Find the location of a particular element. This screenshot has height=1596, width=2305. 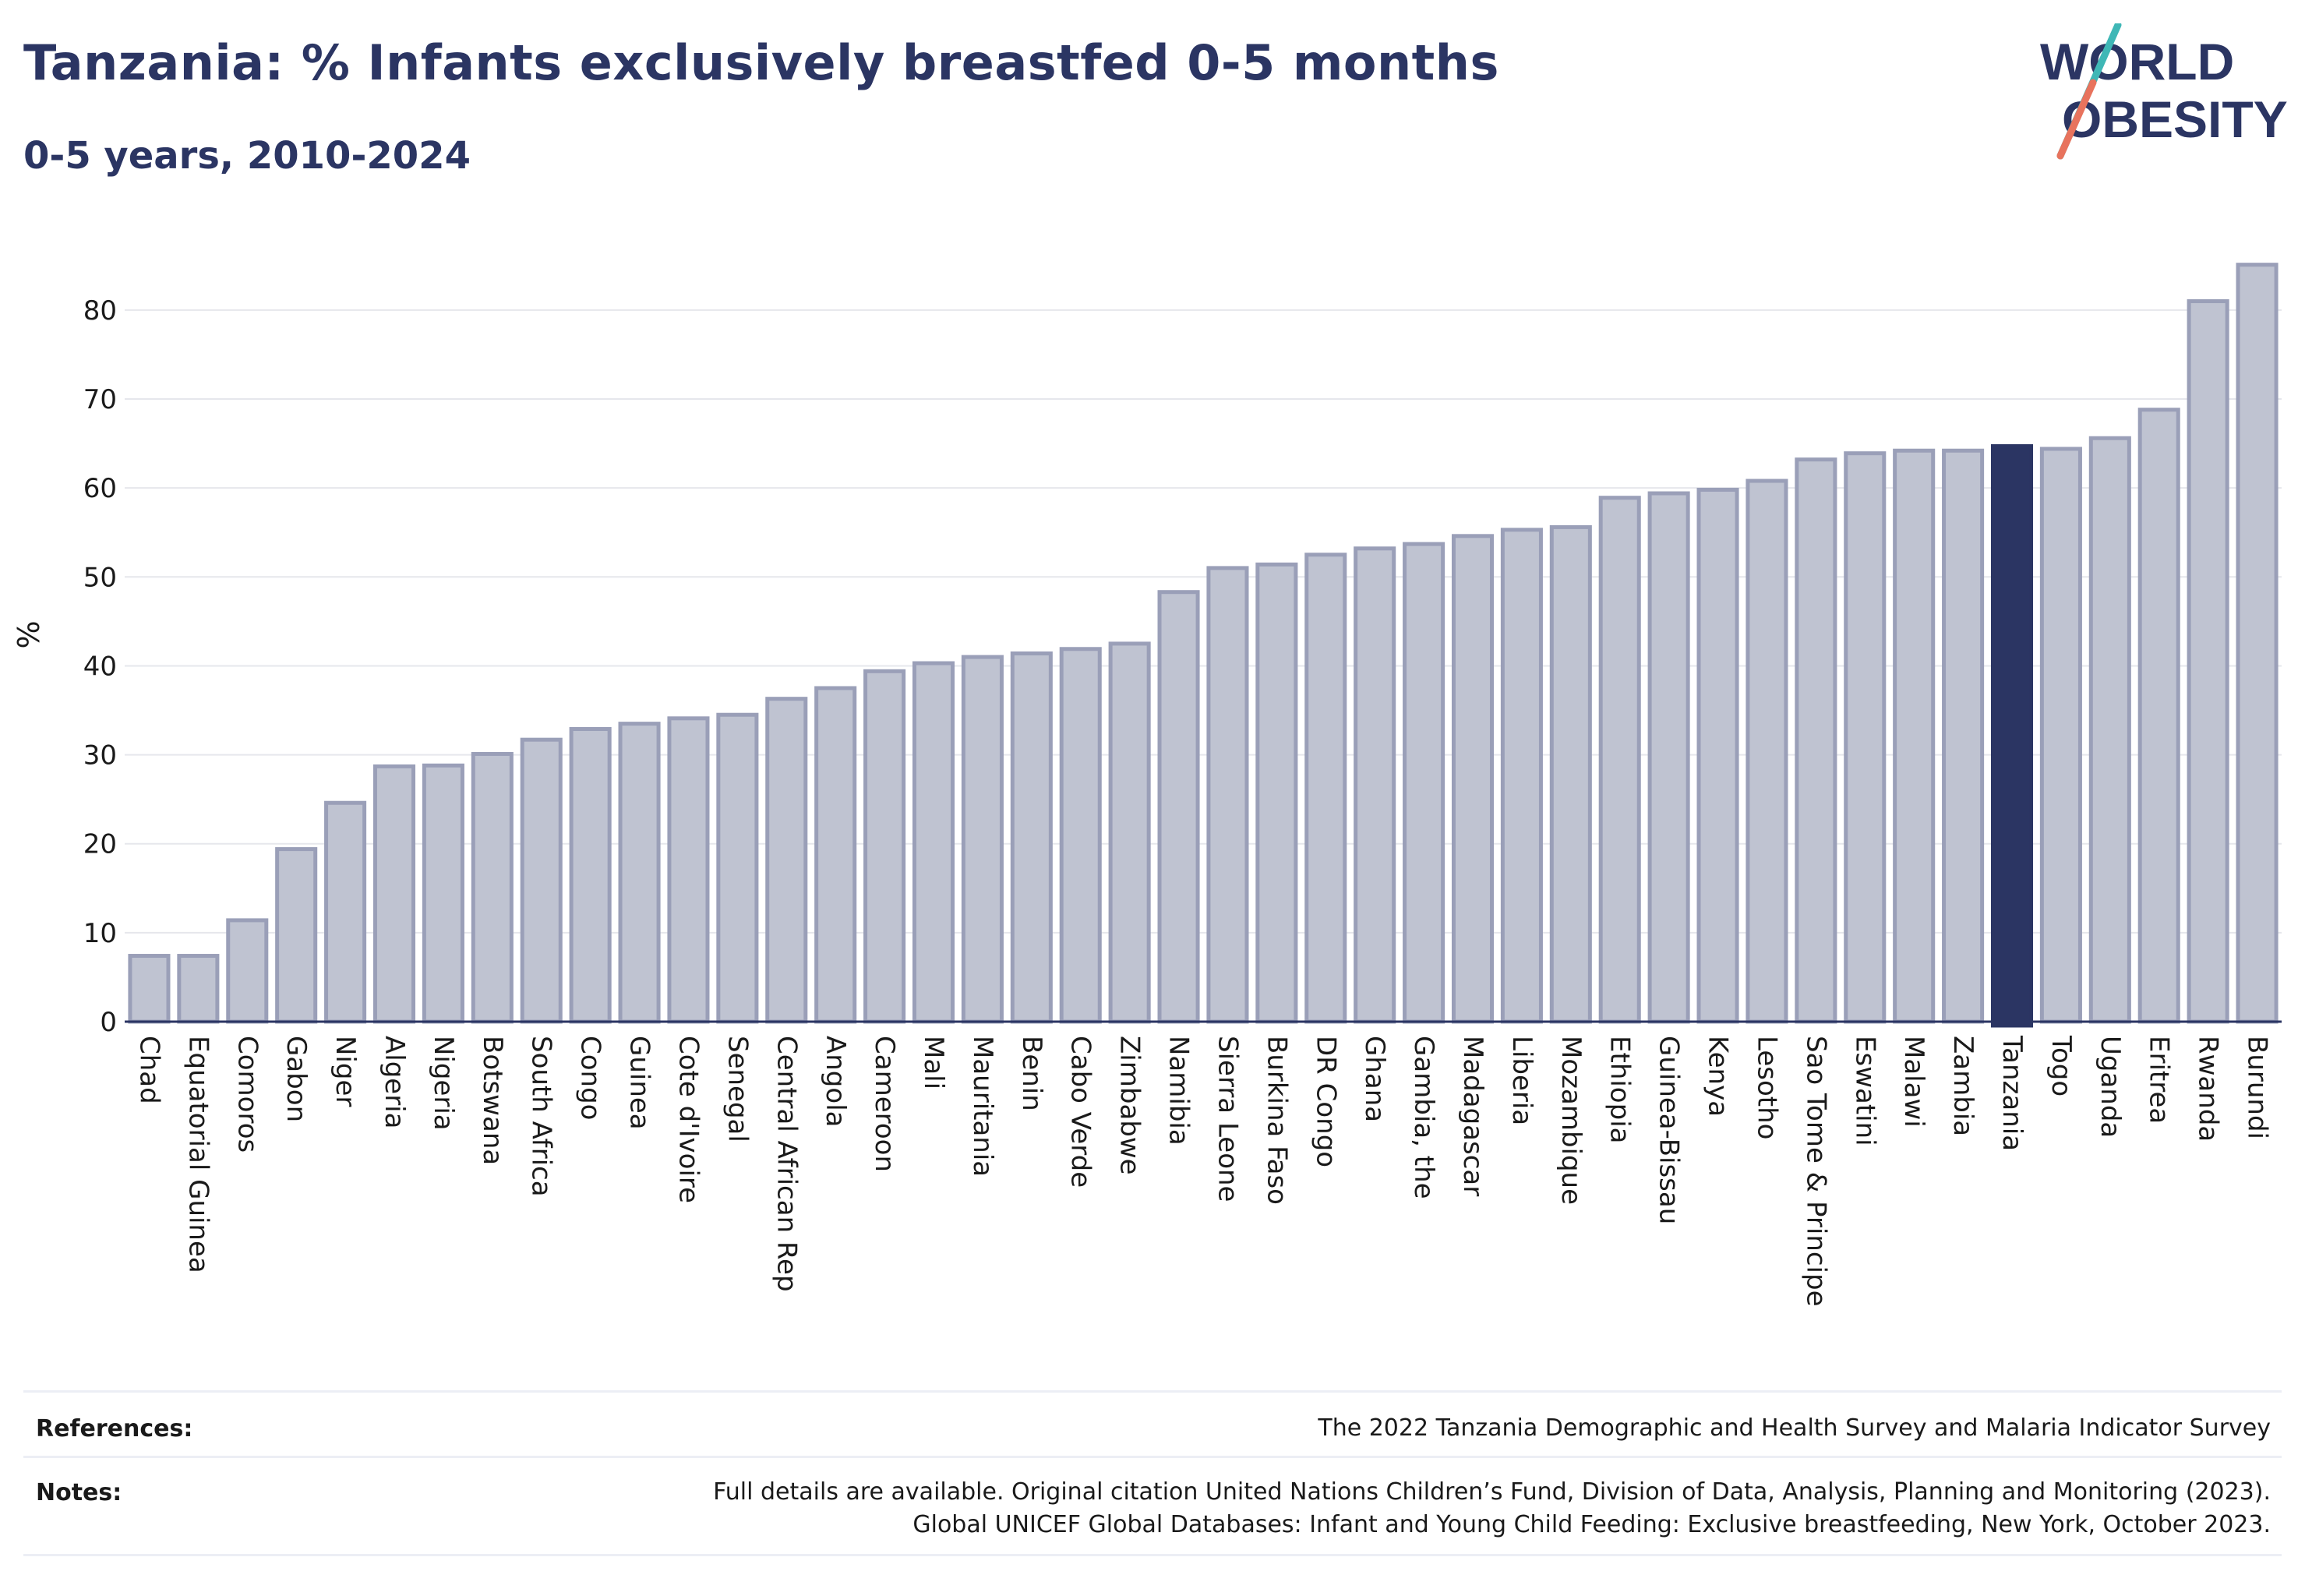

x-tick-label: Benin is located at coordinates (1031, 1073).